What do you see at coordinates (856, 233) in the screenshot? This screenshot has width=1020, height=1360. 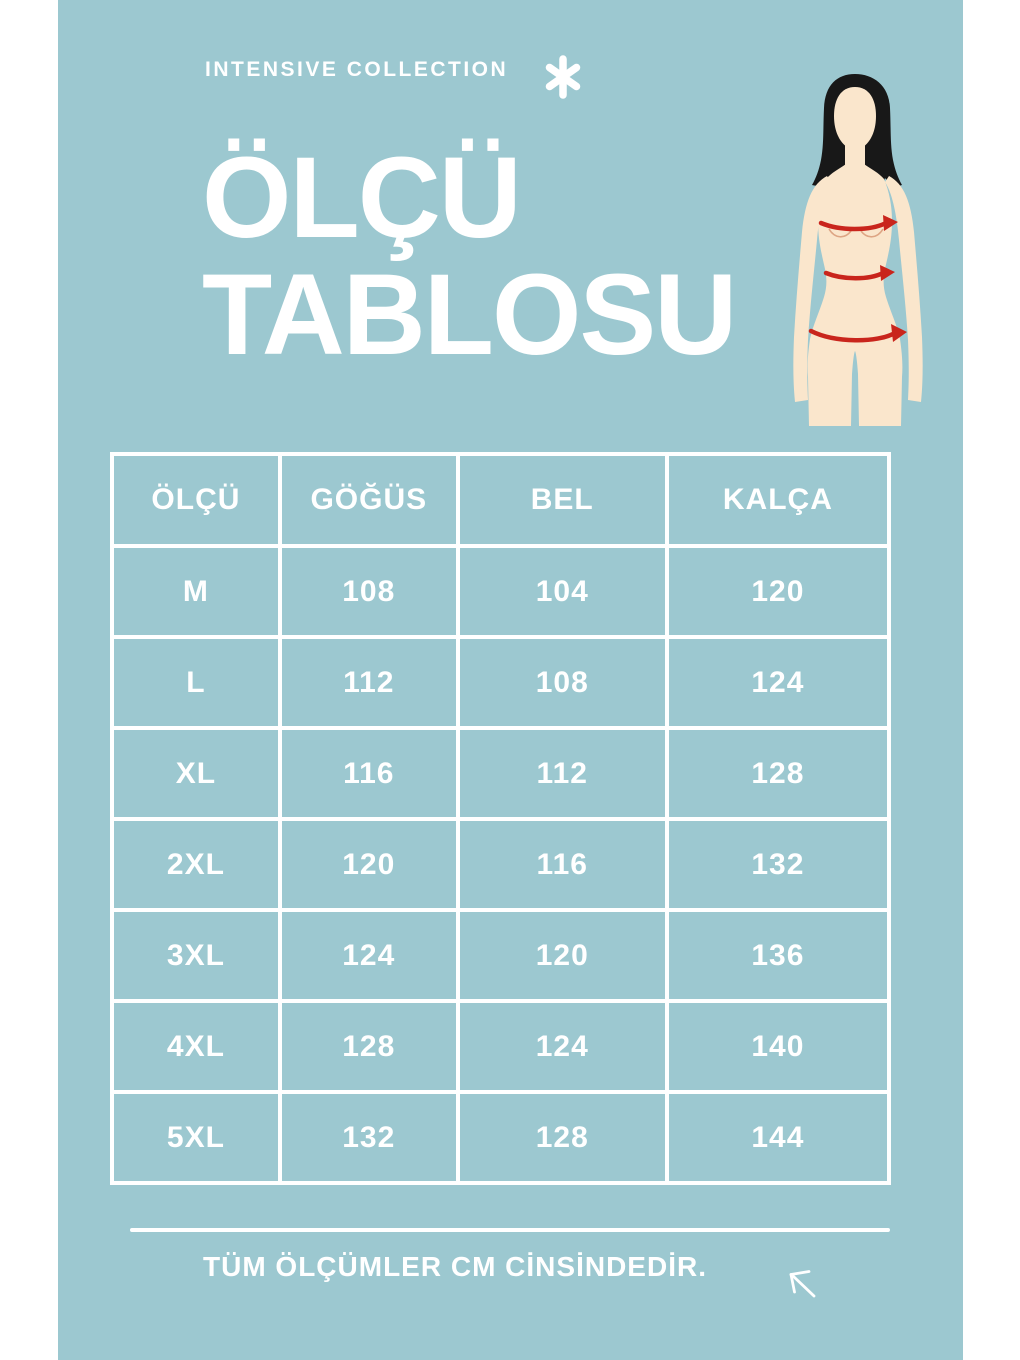 I see `bust-contour-lines` at bounding box center [856, 233].